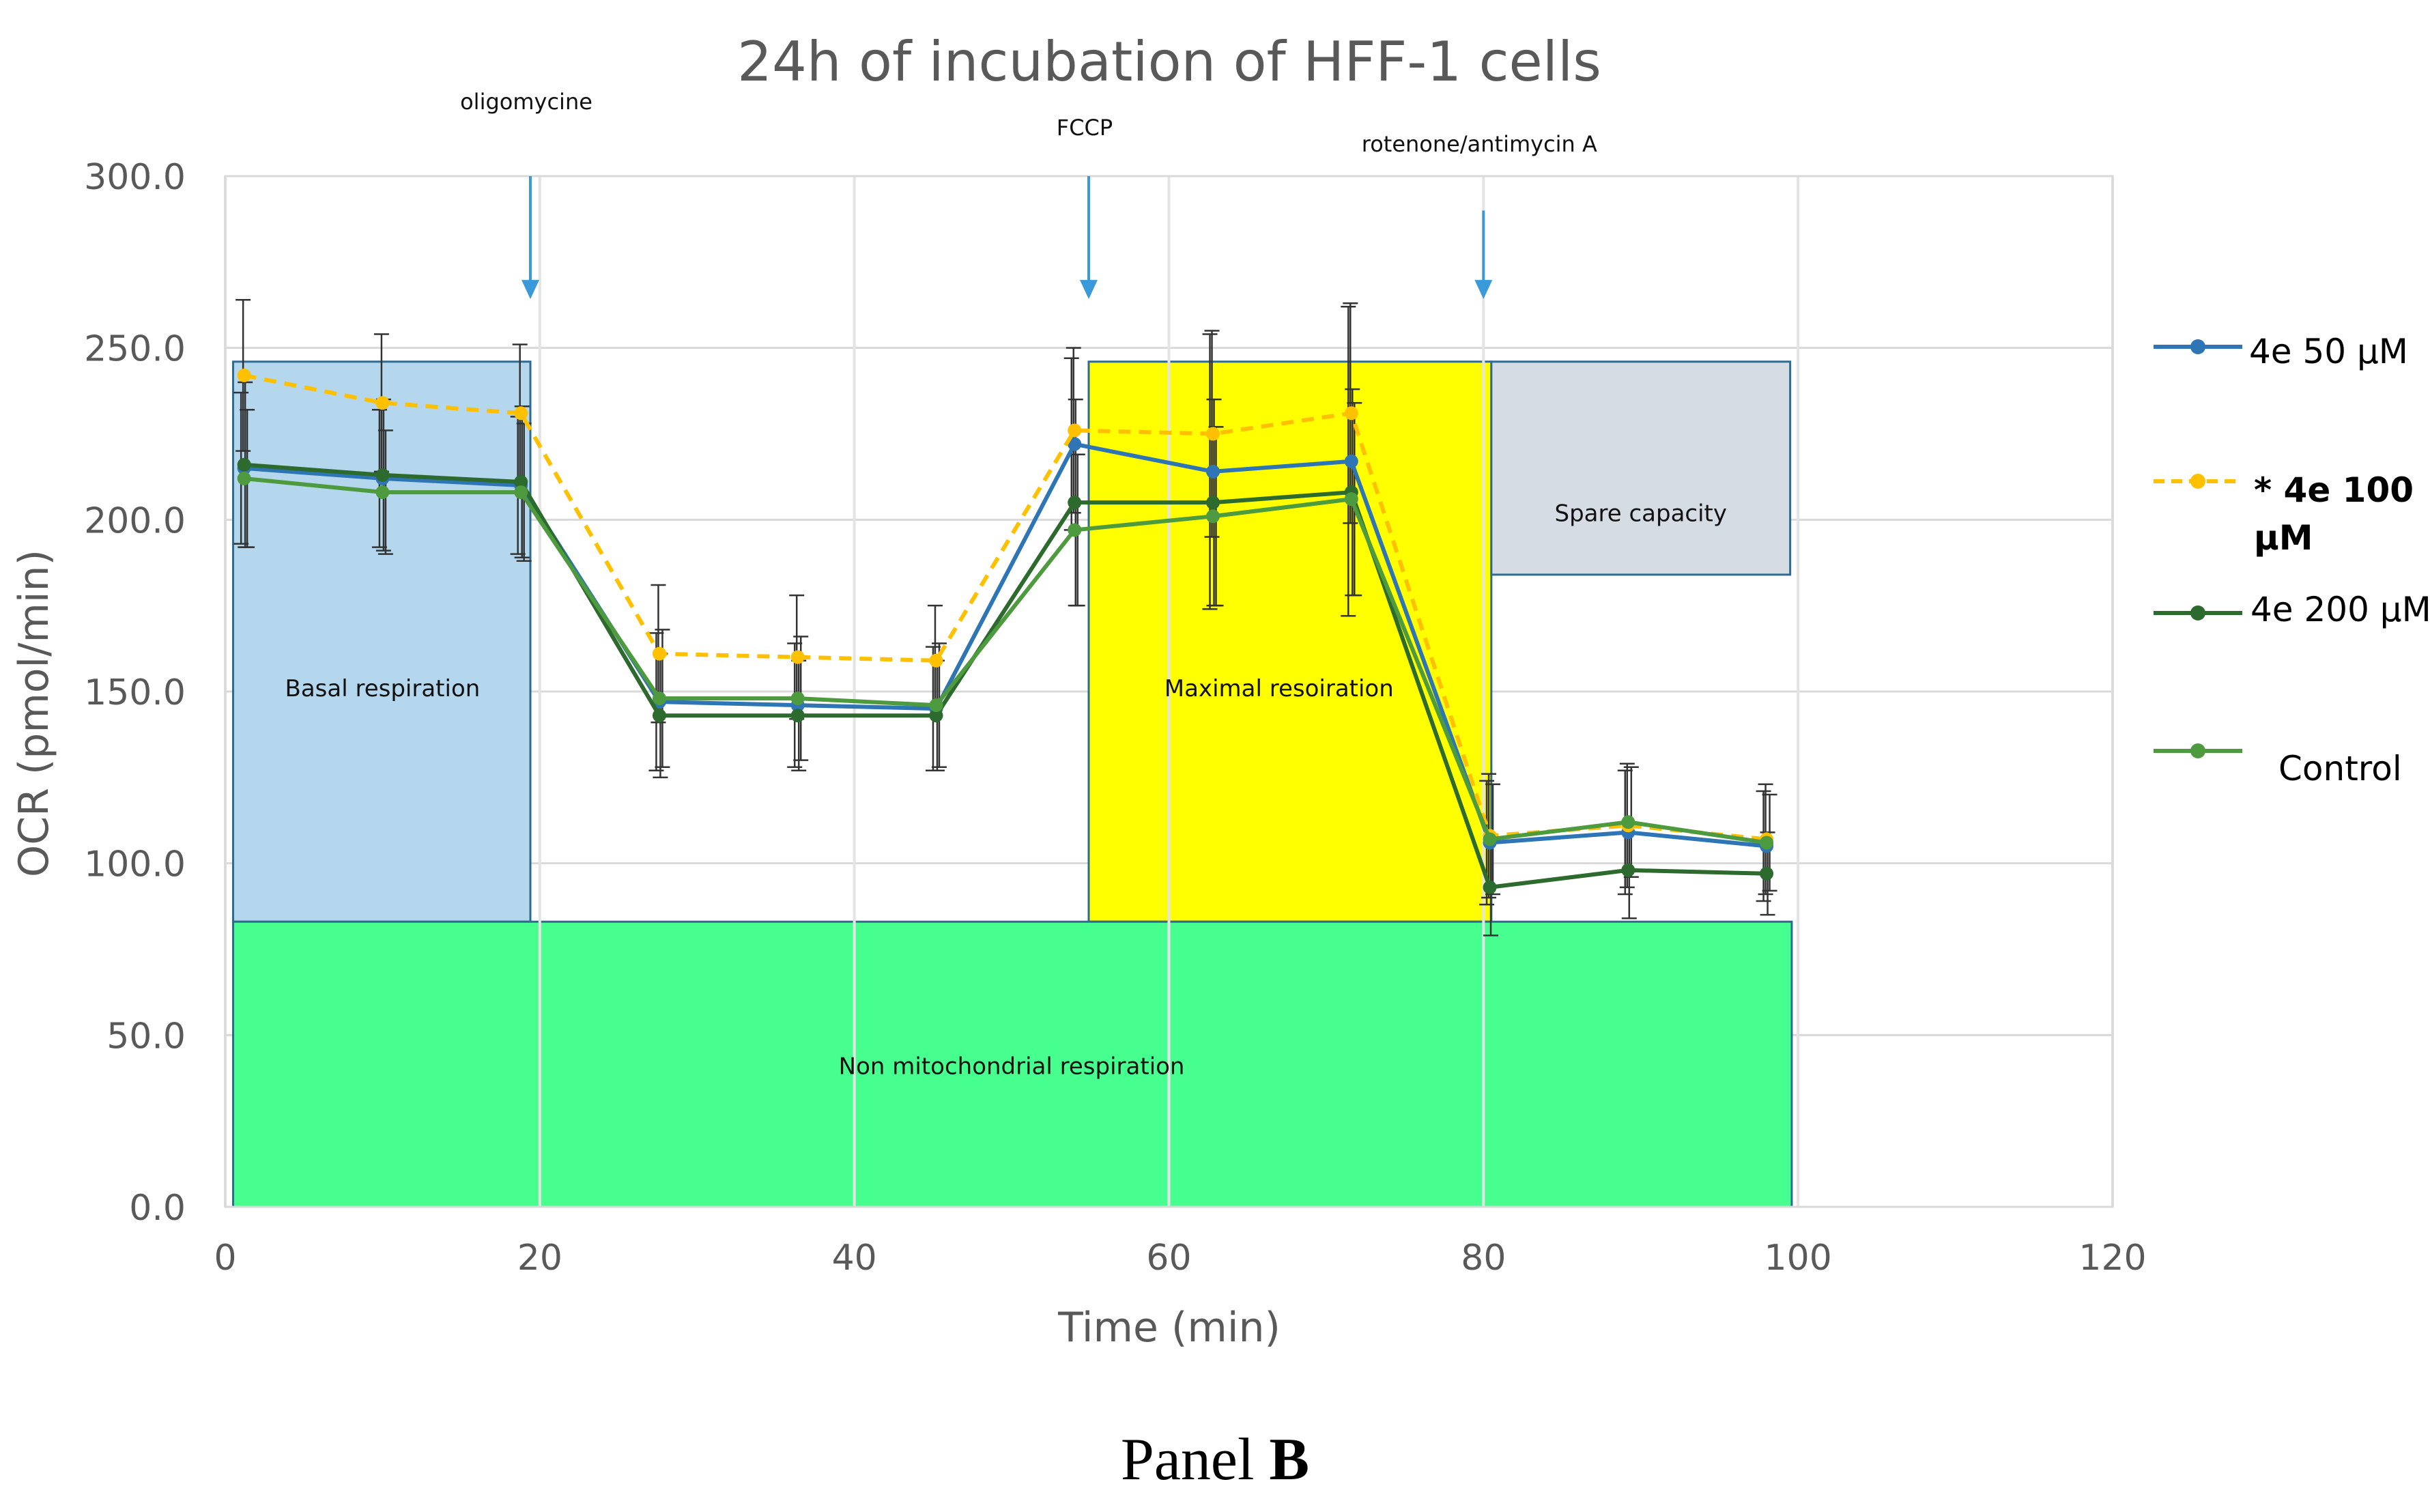 This screenshot has width=2430, height=1512. Describe the element at coordinates (1088, 290) in the screenshot. I see `arrowhead-fccp` at that location.